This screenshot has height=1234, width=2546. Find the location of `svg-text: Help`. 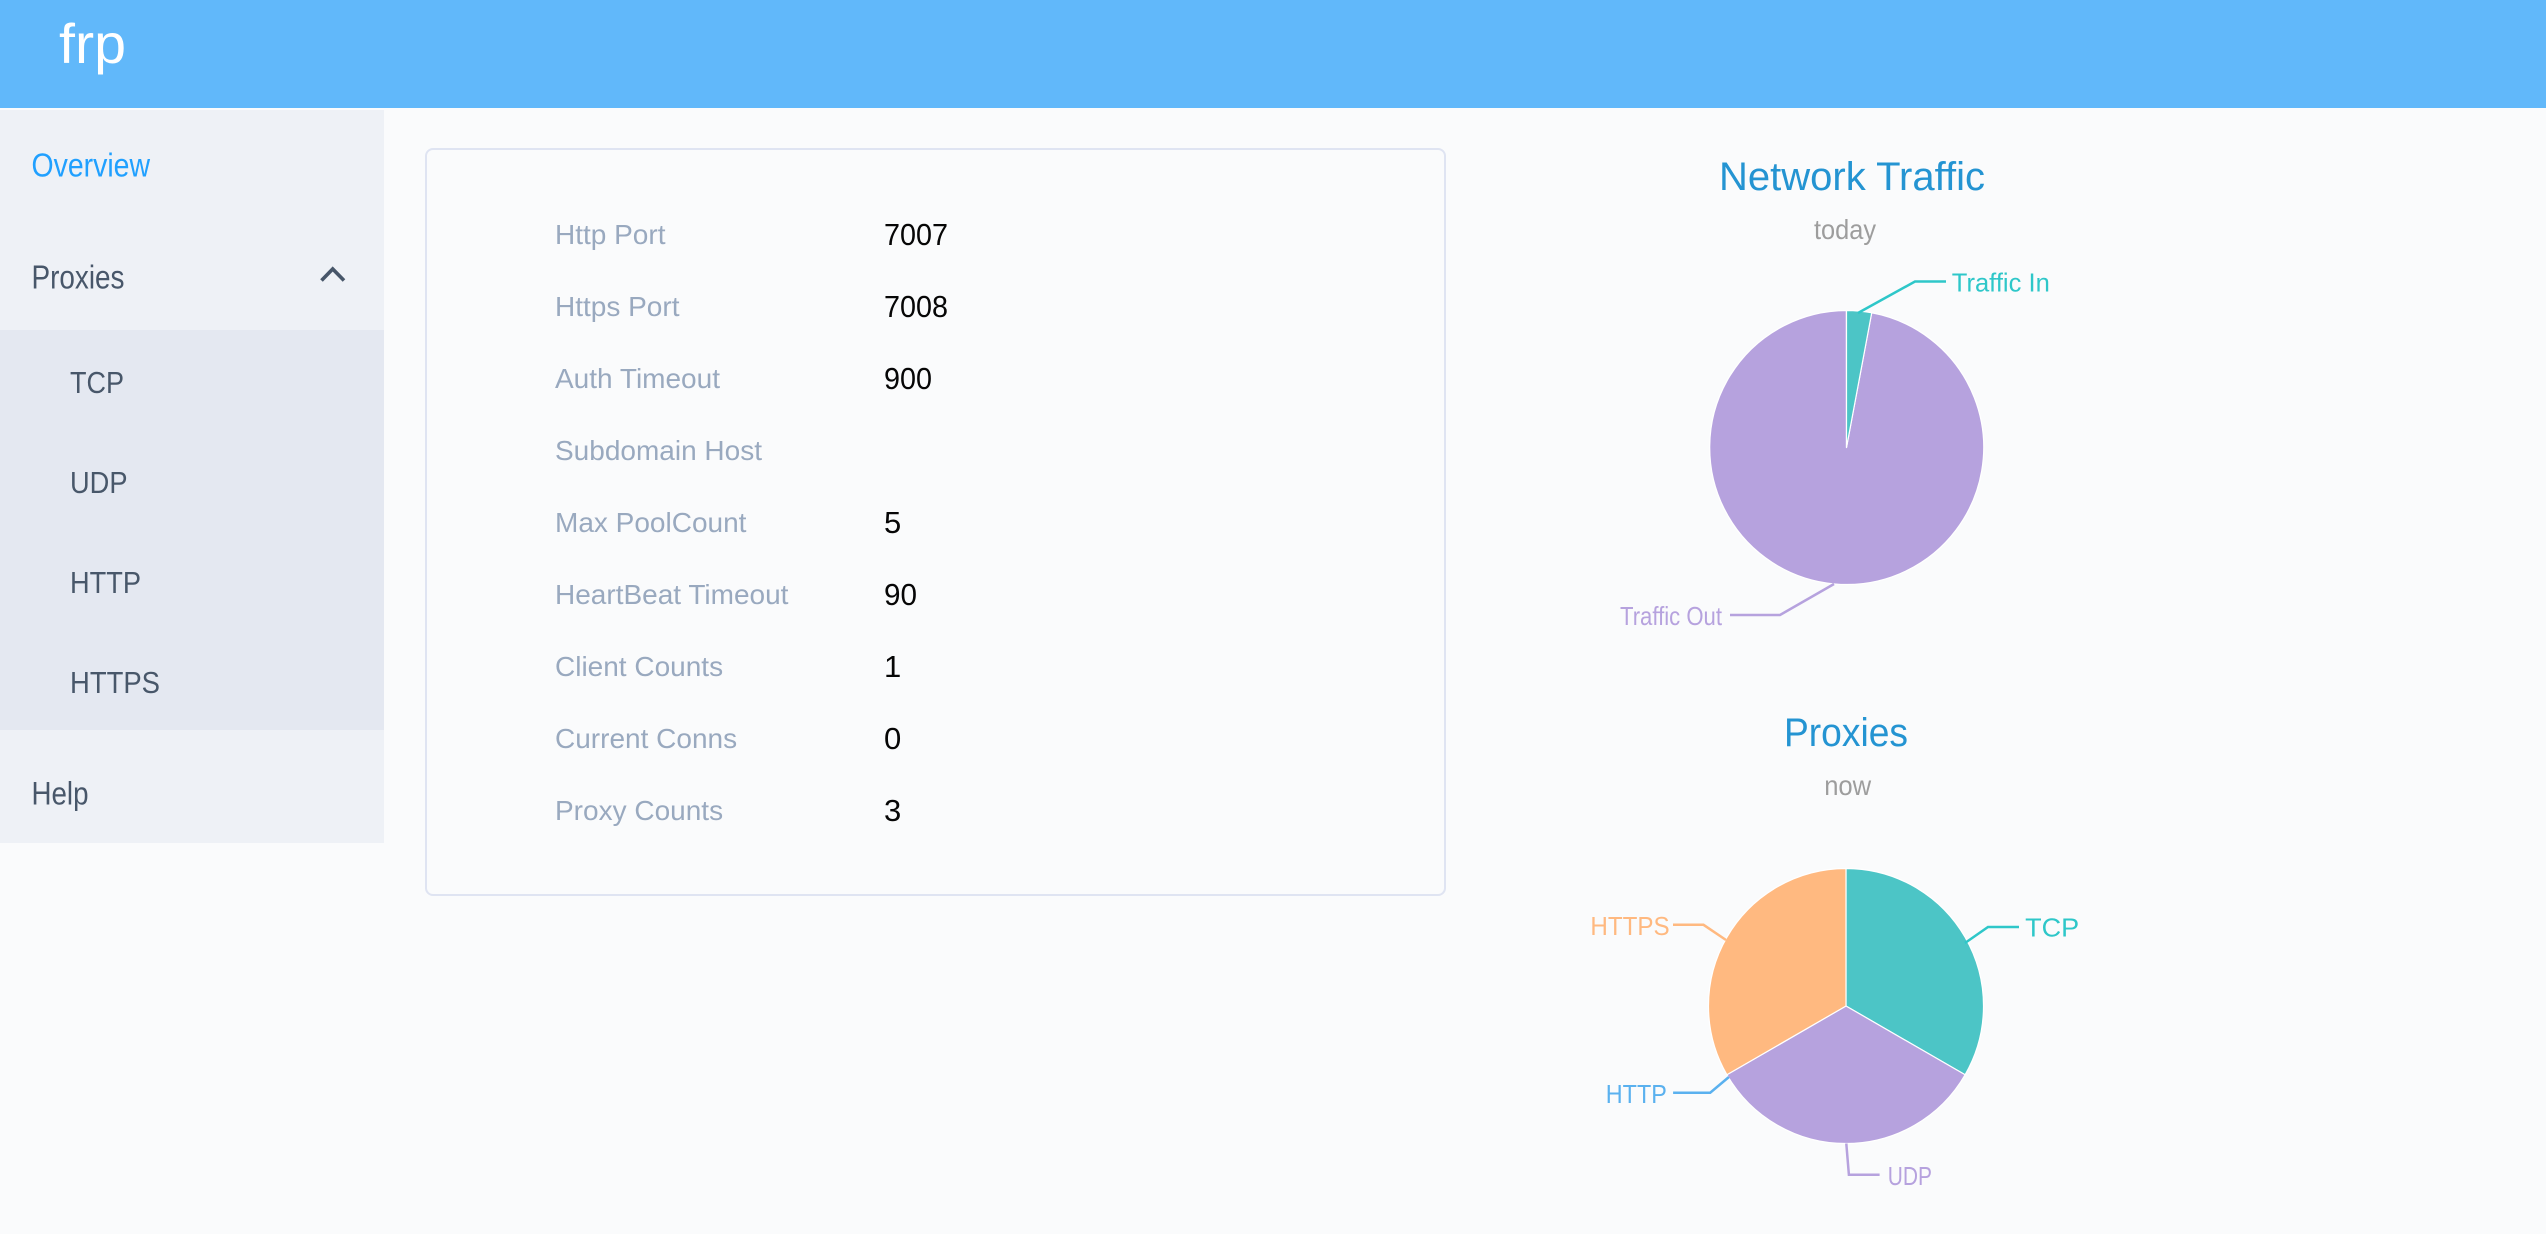

svg-text: Help is located at coordinates (60, 794).